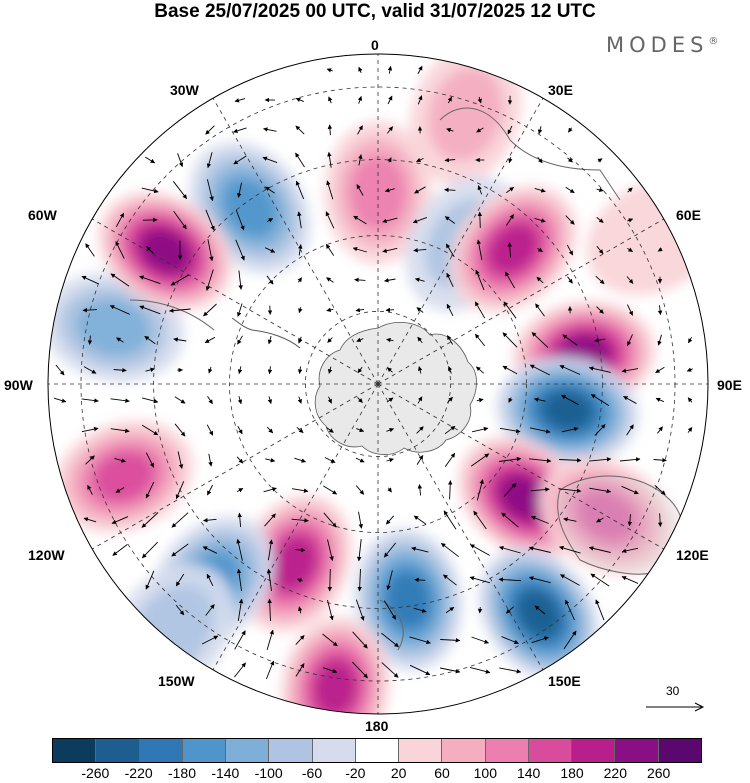 This screenshot has height=783, width=750. I want to click on antarctica-continent, so click(354, 386).